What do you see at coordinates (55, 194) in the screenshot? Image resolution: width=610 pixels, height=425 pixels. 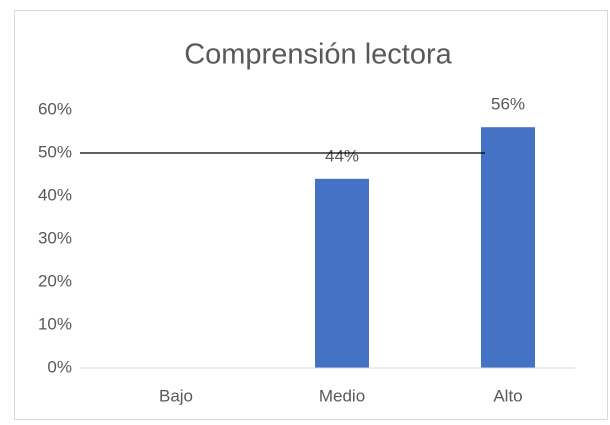 I see `y-tick-label: 40%` at bounding box center [55, 194].